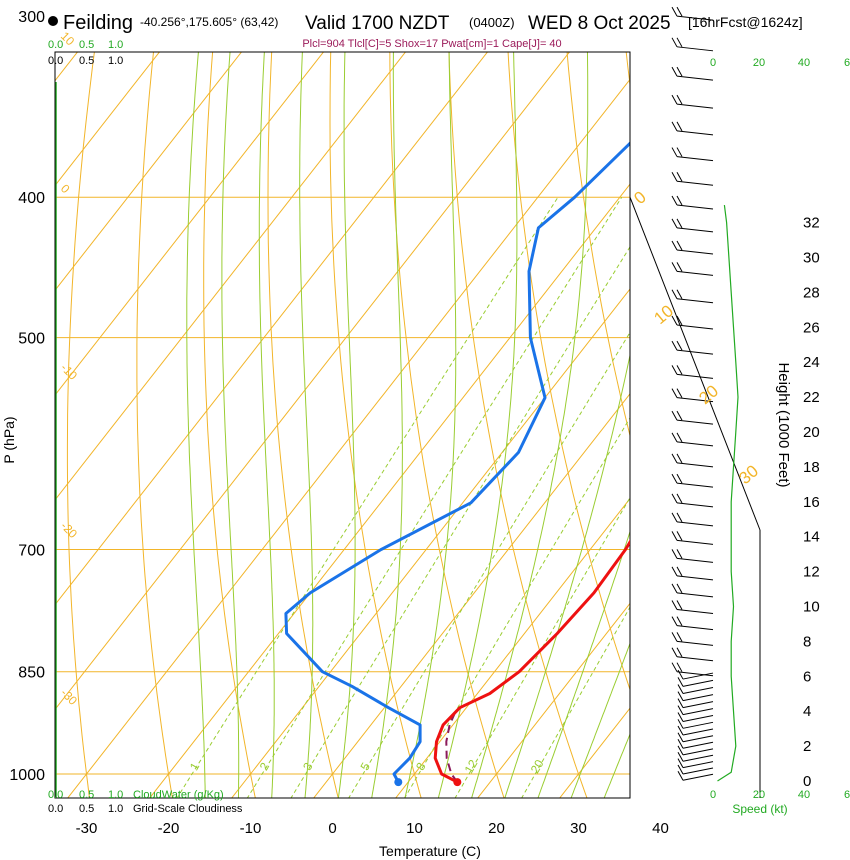 The image size is (850, 860). What do you see at coordinates (663, 314) in the screenshot?
I see `dry-adiabat-label-10: 10` at bounding box center [663, 314].